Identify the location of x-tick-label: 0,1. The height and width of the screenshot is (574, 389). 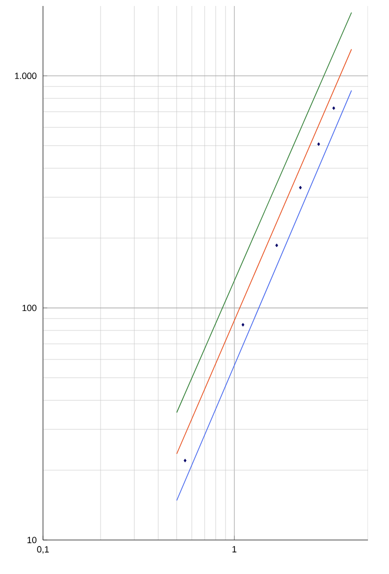
(43, 550).